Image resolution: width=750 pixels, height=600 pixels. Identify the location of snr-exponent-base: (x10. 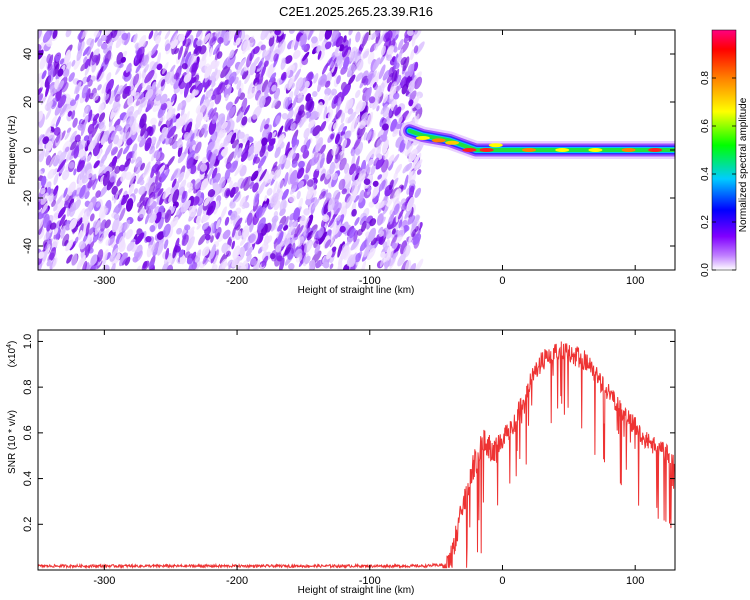
(12, 357).